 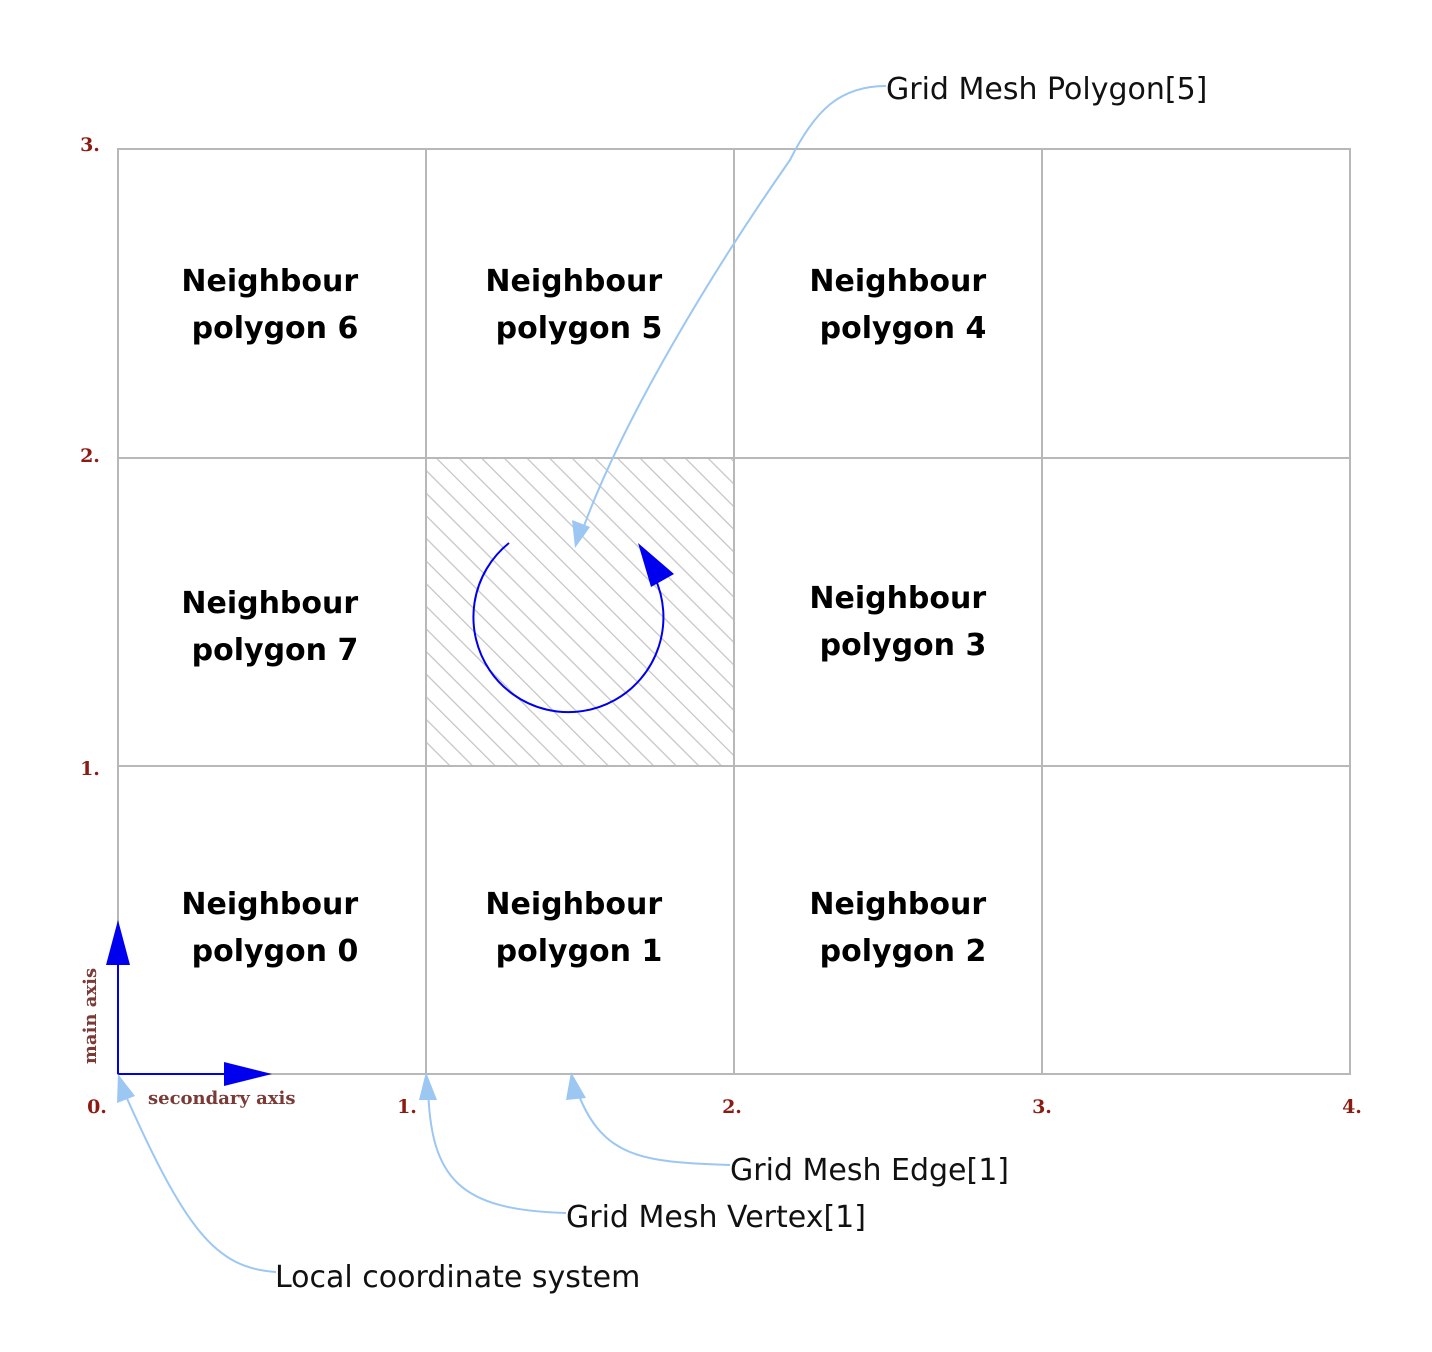 I want to click on cell-label-5: Neighbour polygon 5, so click(x=578, y=305).